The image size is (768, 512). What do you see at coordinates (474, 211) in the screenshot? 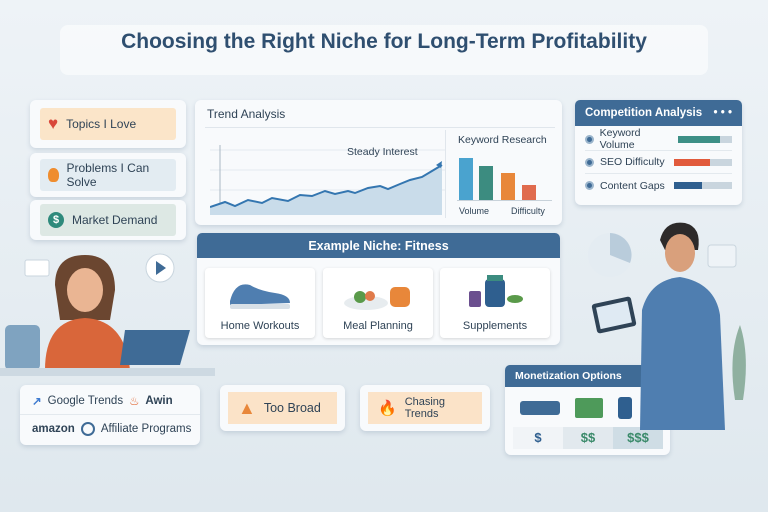
I see `keyword-label: Volume` at bounding box center [474, 211].